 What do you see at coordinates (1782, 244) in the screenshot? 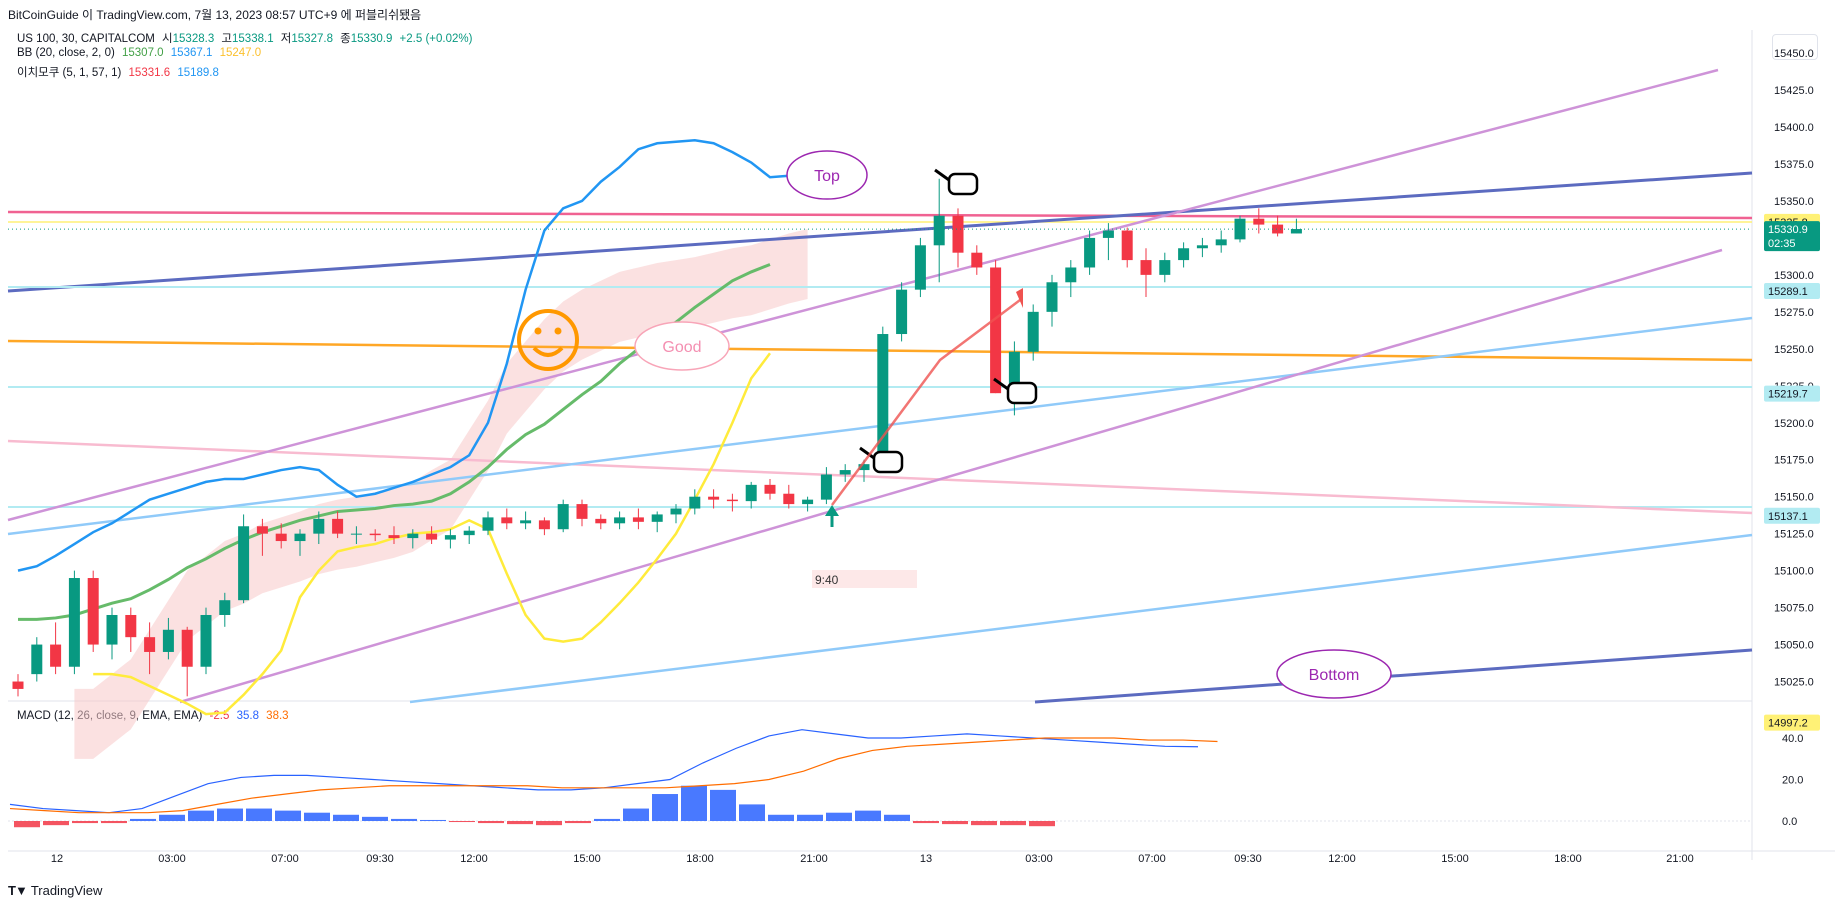
I see `price-tag-countdown: 02:35` at bounding box center [1782, 244].